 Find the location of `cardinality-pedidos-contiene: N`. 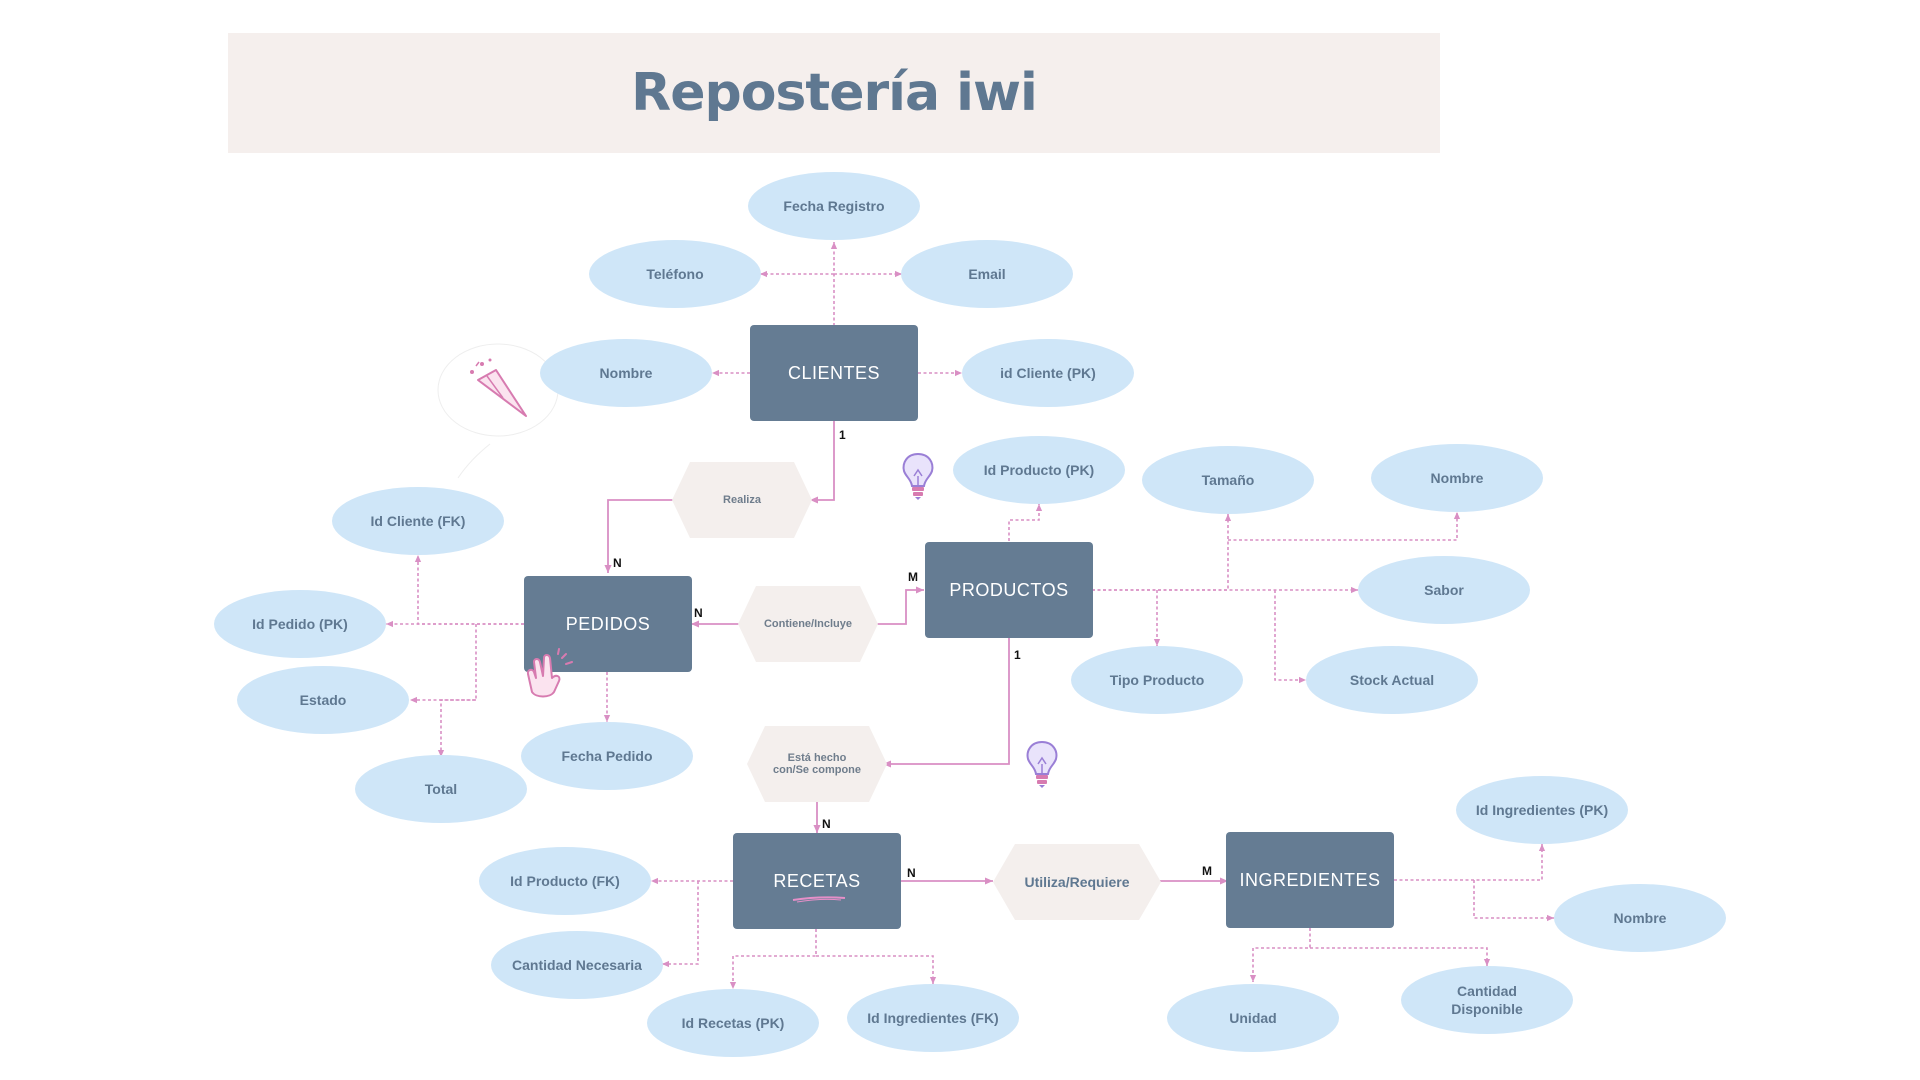

cardinality-pedidos-contiene: N is located at coordinates (698, 613).